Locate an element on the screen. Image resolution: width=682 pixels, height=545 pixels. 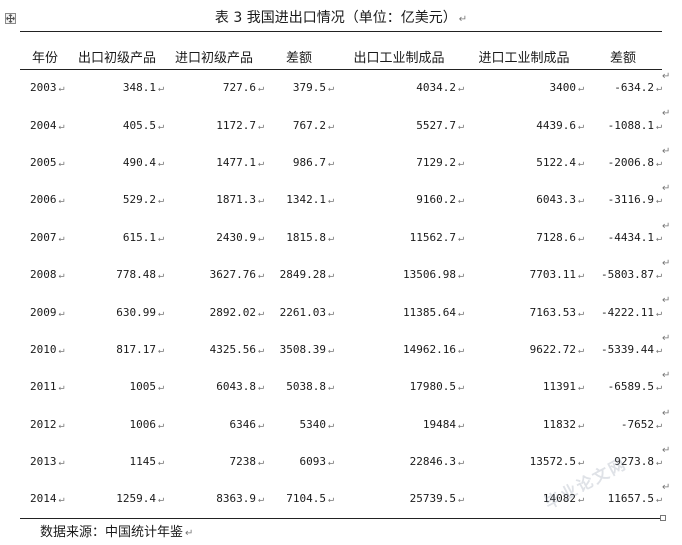
import-primary-cell: 1172.7 ↵ is located at coordinates (214, 124).